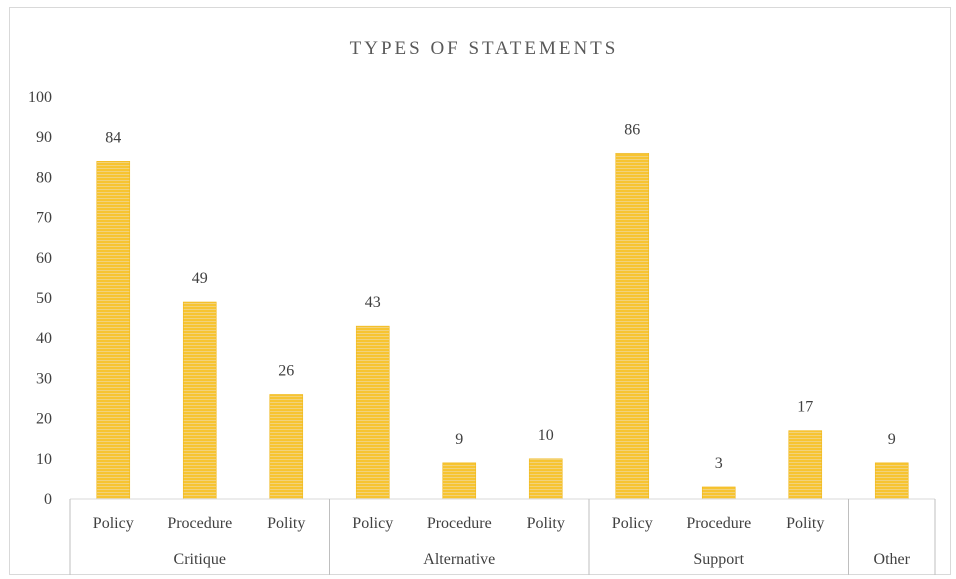  What do you see at coordinates (286, 370) in the screenshot?
I see `data-label: 26` at bounding box center [286, 370].